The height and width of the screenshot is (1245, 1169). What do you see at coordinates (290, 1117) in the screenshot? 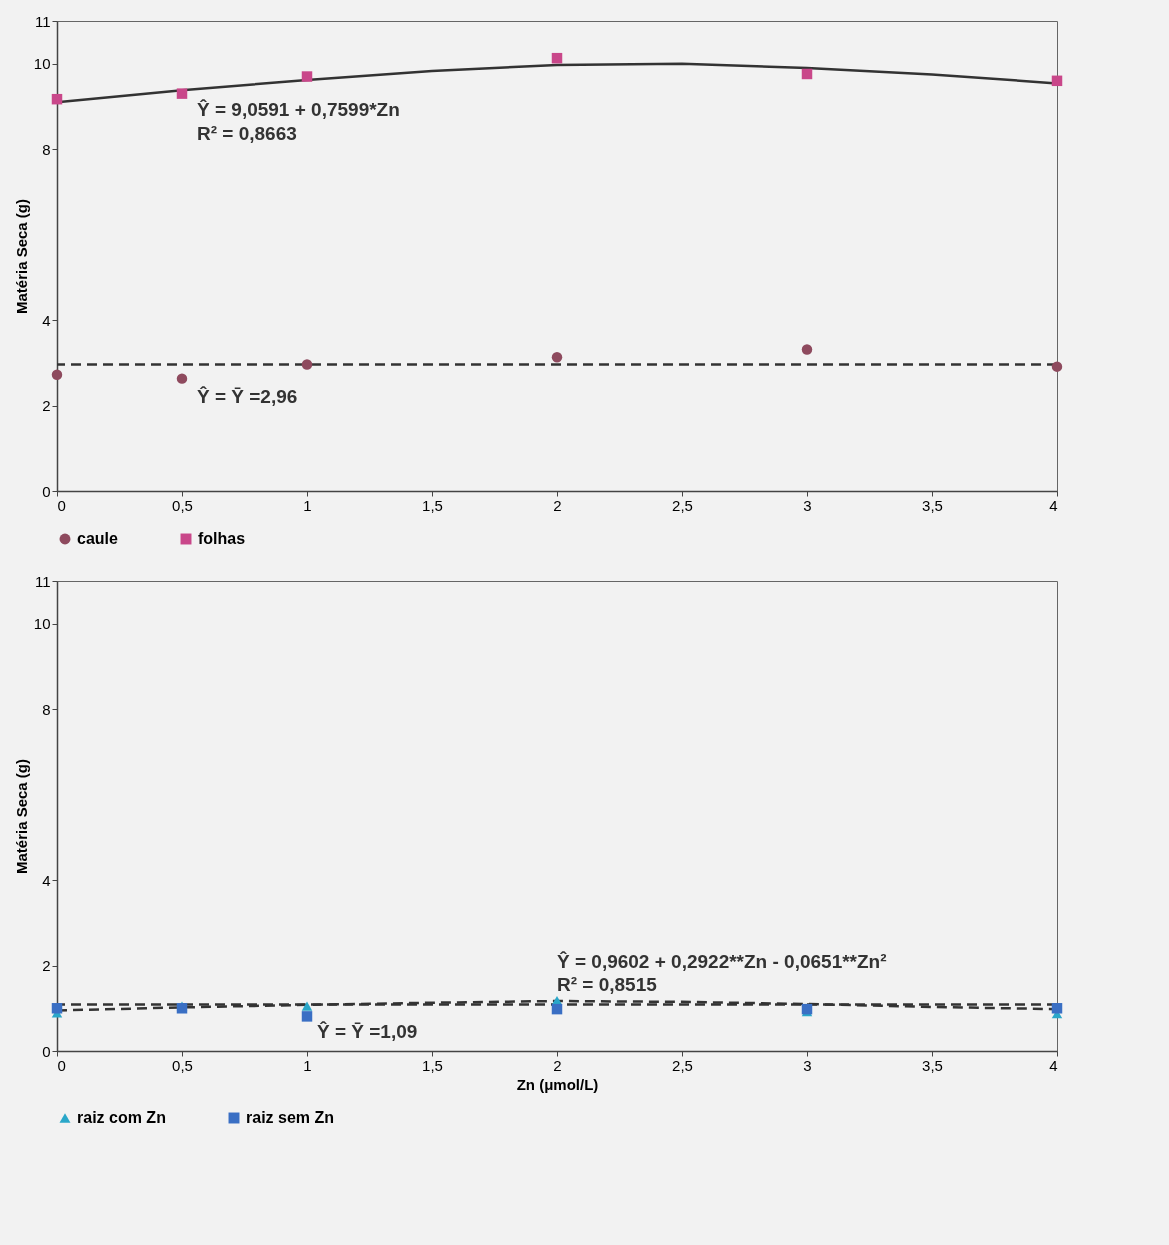
I see `legend-label: raiz sem Zn` at bounding box center [290, 1117].